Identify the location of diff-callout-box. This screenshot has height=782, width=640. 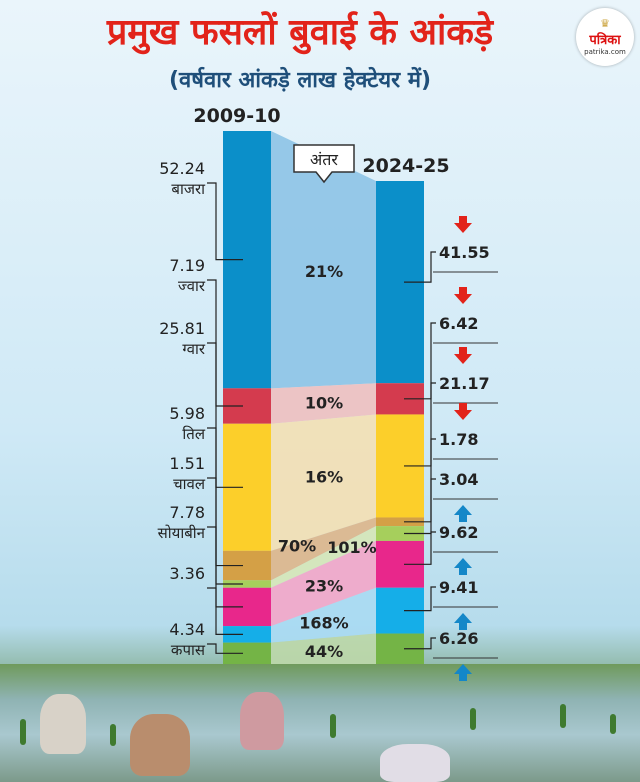
(324, 164).